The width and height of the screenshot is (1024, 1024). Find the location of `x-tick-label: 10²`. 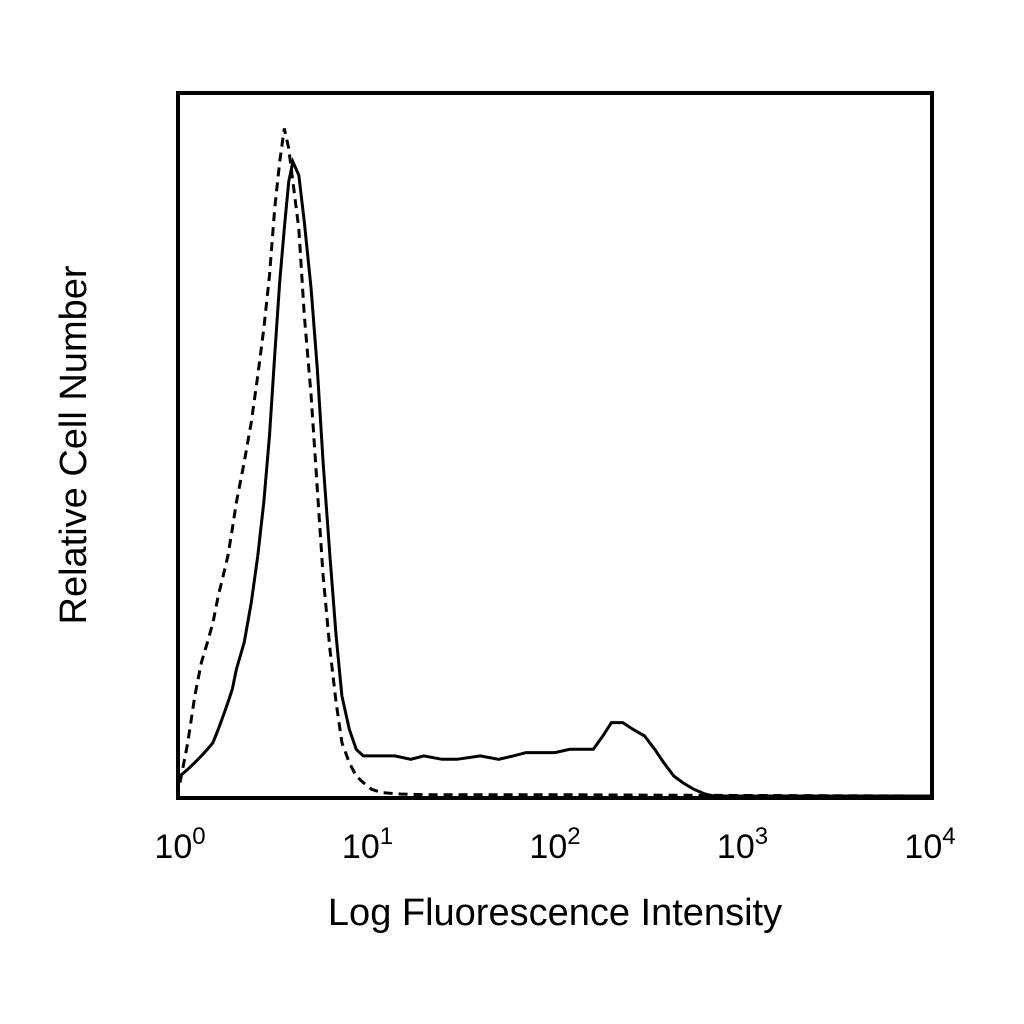

x-tick-label: 10² is located at coordinates (554, 844).